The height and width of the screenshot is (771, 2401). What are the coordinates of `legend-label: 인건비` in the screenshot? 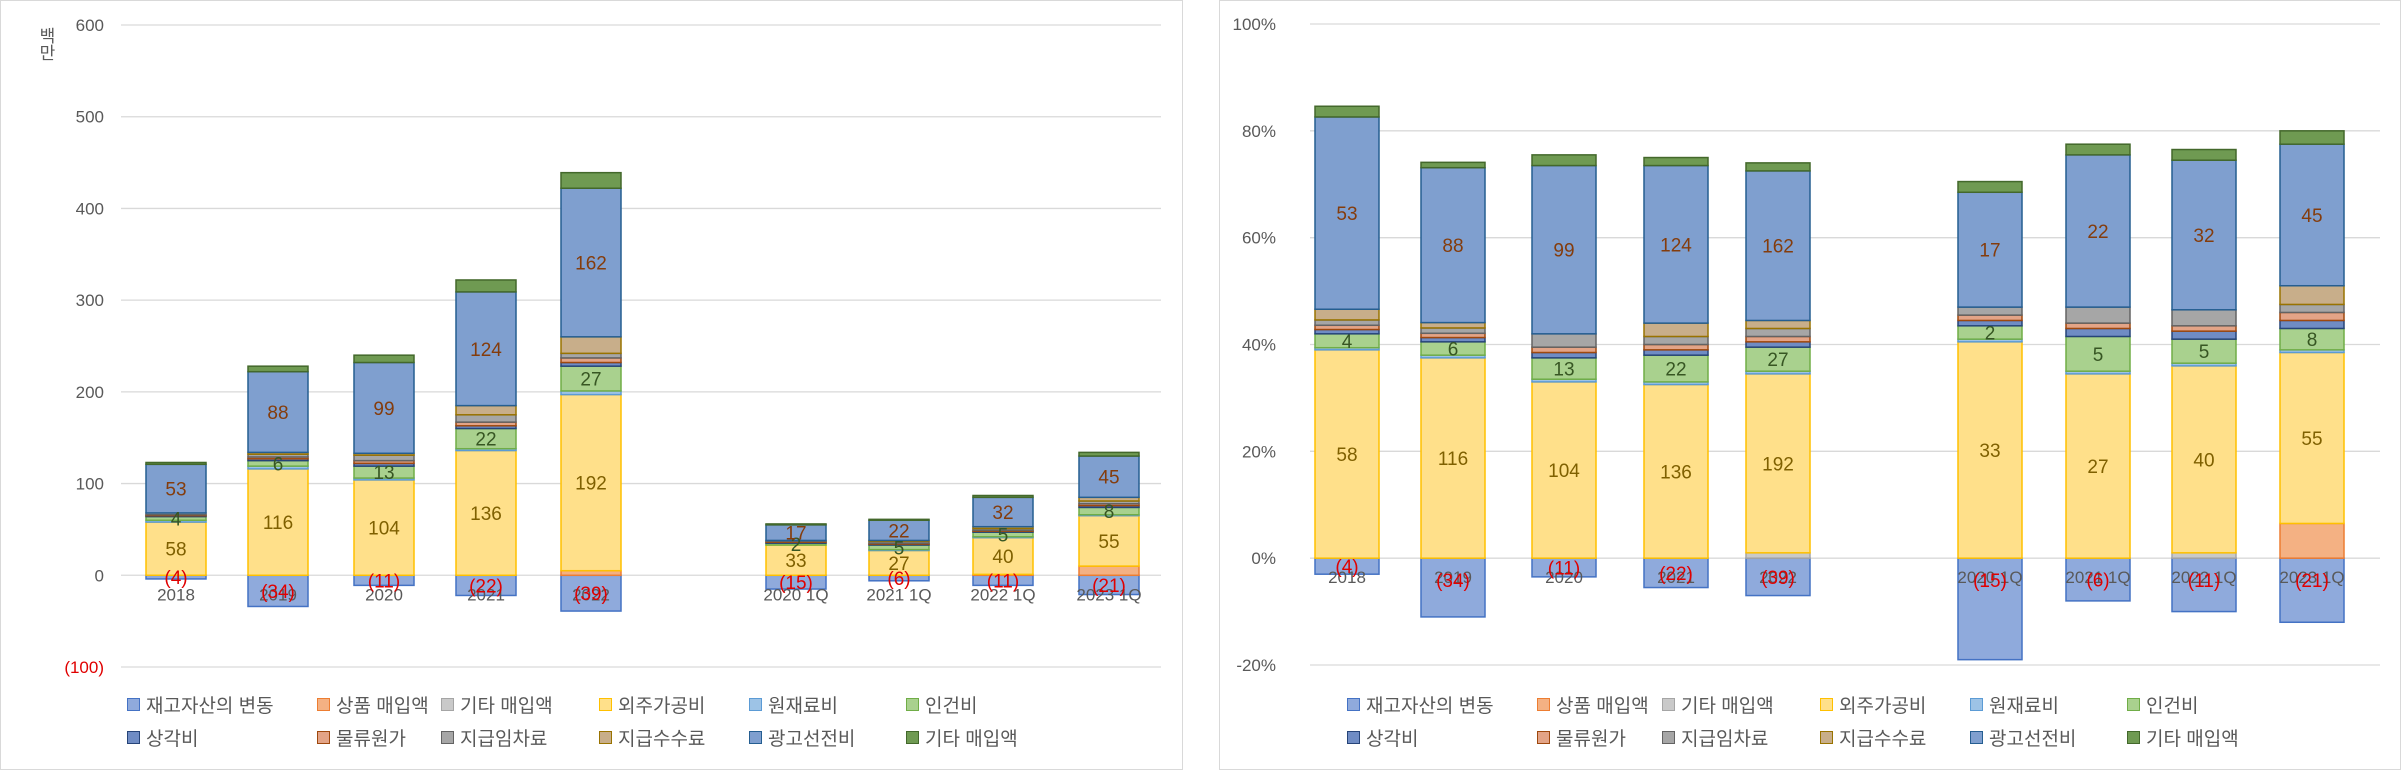 It's located at (951, 706).